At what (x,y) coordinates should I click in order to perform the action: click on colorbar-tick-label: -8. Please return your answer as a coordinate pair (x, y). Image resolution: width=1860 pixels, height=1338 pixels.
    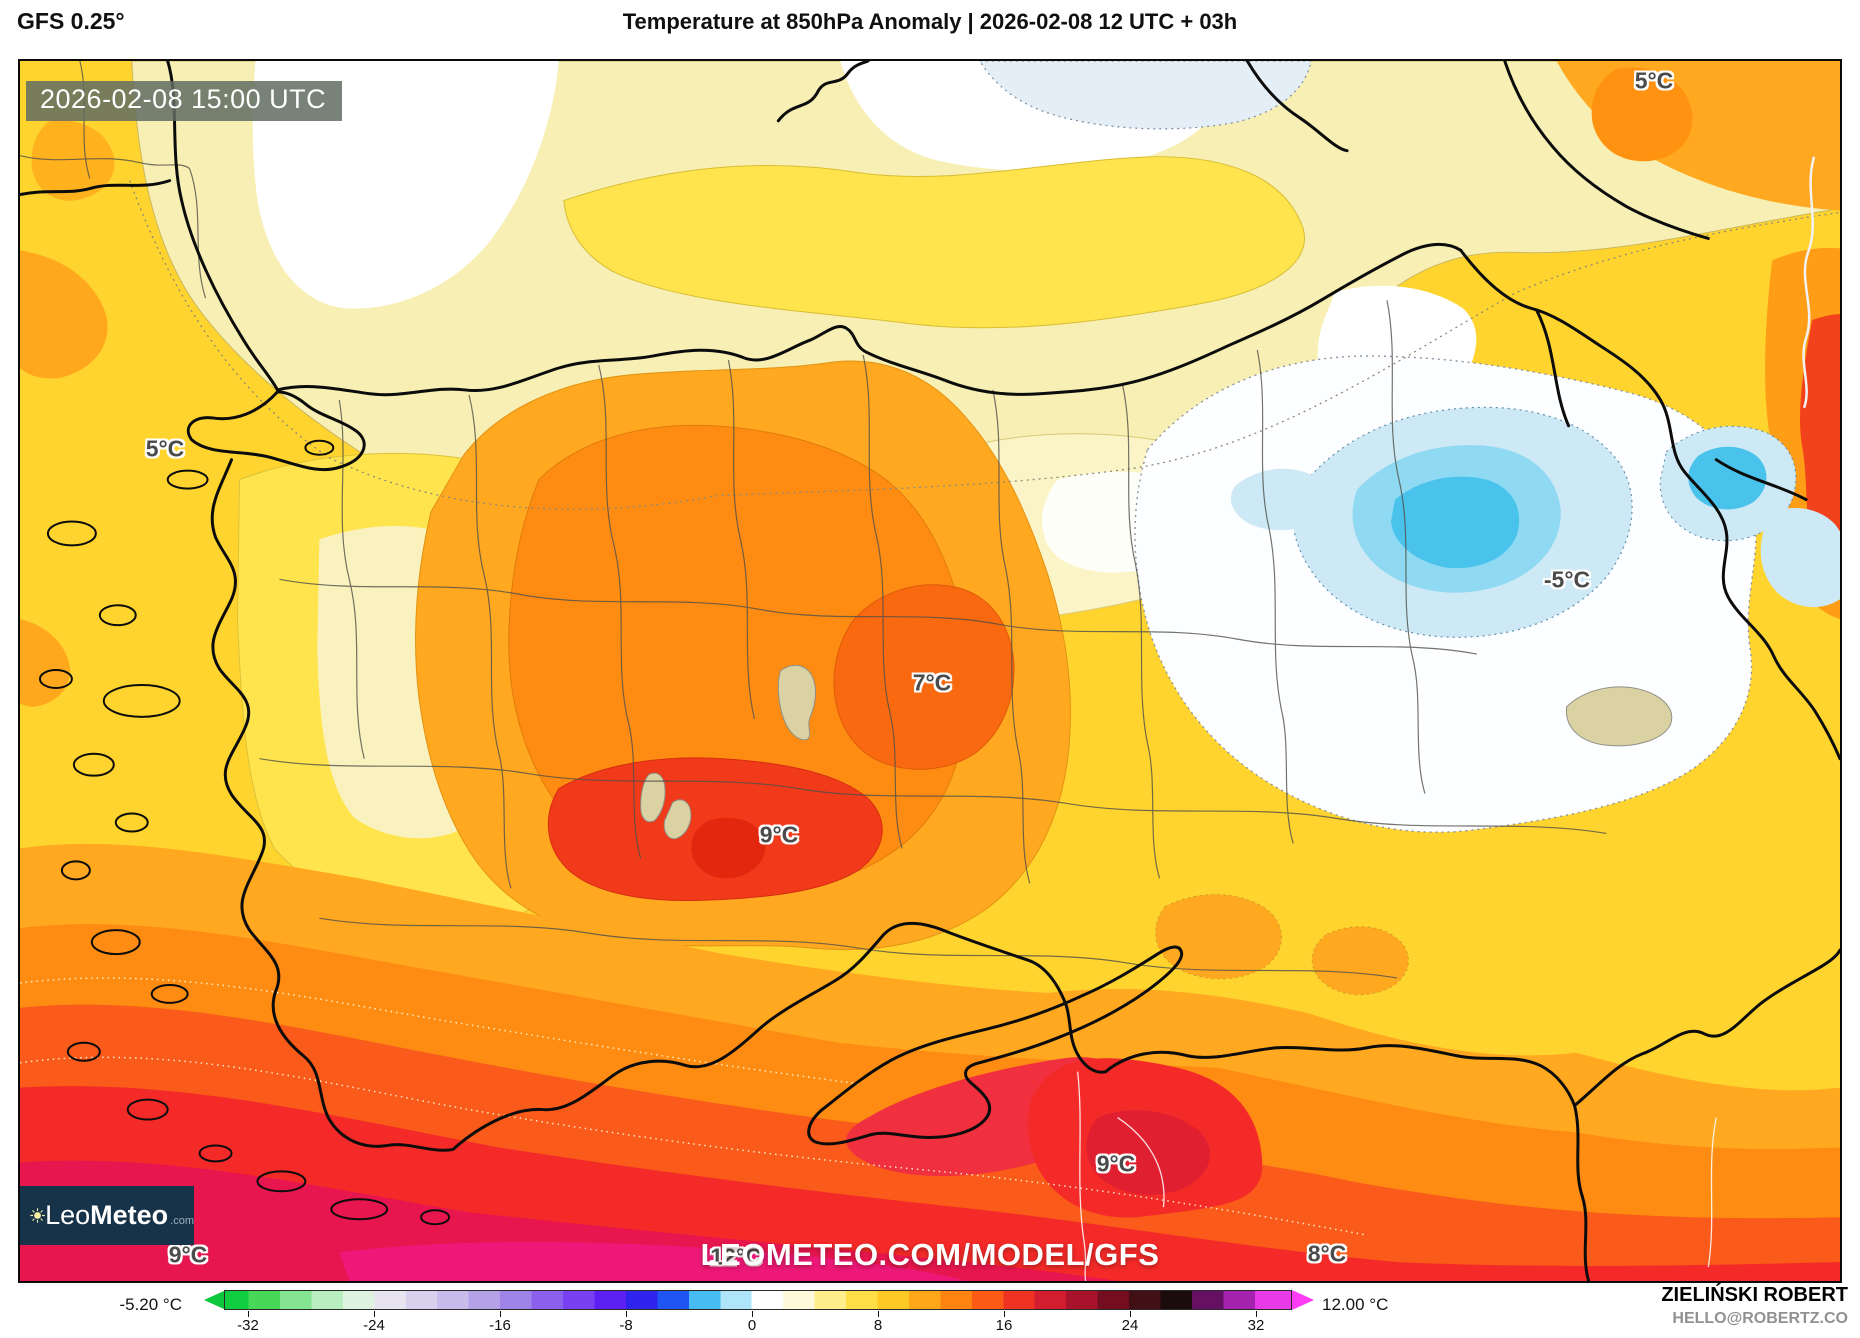
    Looking at the image, I should click on (626, 1325).